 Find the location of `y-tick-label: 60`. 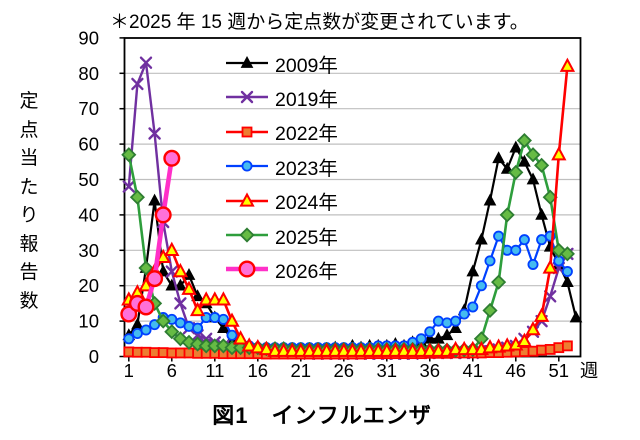

y-tick-label: 60 is located at coordinates (88, 144).